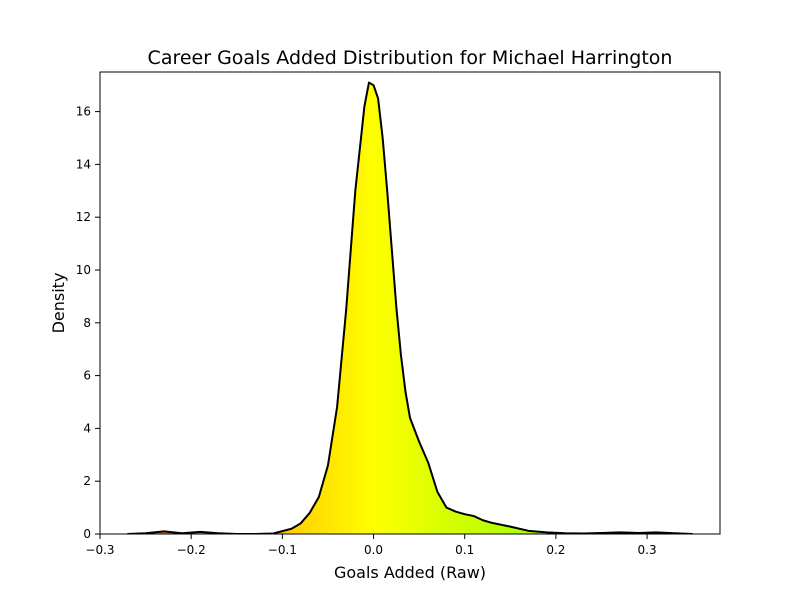 The width and height of the screenshot is (800, 604). What do you see at coordinates (99, 550) in the screenshot?
I see `x-tick-label: −0.3` at bounding box center [99, 550].